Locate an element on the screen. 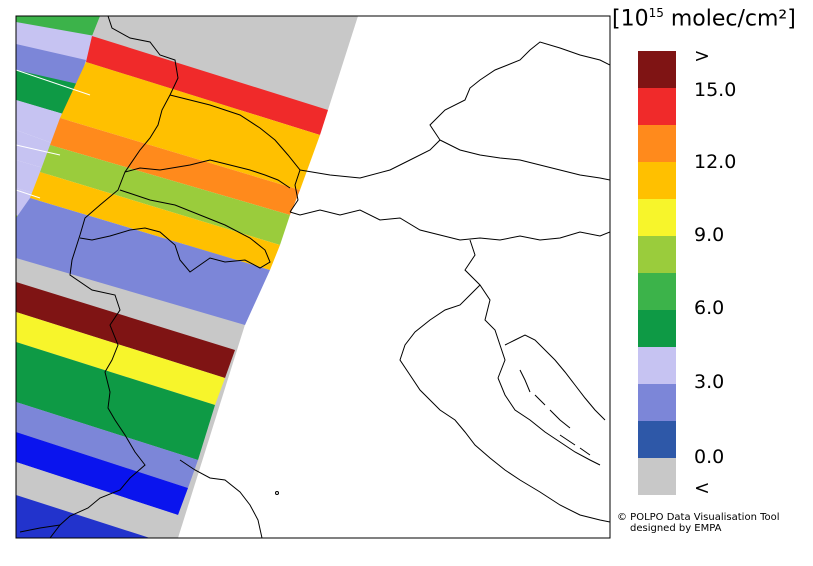 This screenshot has width=813, height=566. legend-unit-label: [1015 molec/cm²] is located at coordinates (704, 19).